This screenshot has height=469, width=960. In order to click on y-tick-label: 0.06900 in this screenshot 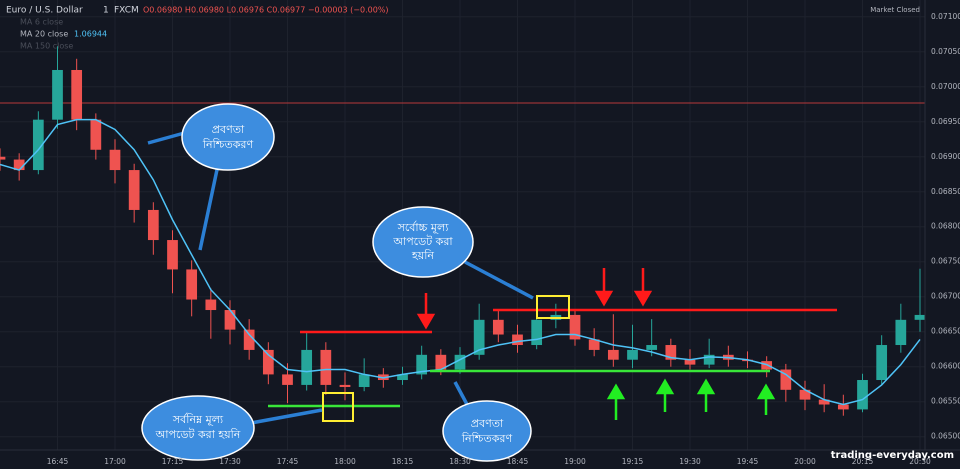, I will do `click(945, 156)`.